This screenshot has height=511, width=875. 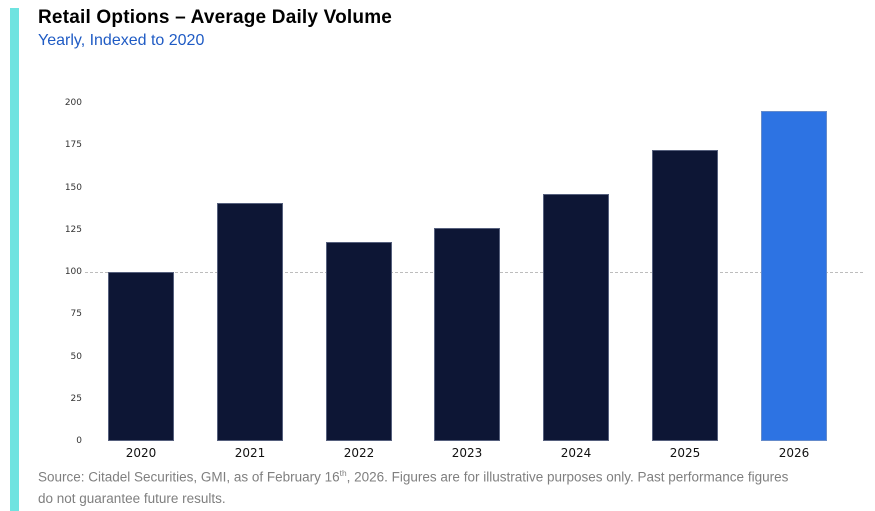 I want to click on y-axis-tick-175: 175, so click(x=73, y=145).